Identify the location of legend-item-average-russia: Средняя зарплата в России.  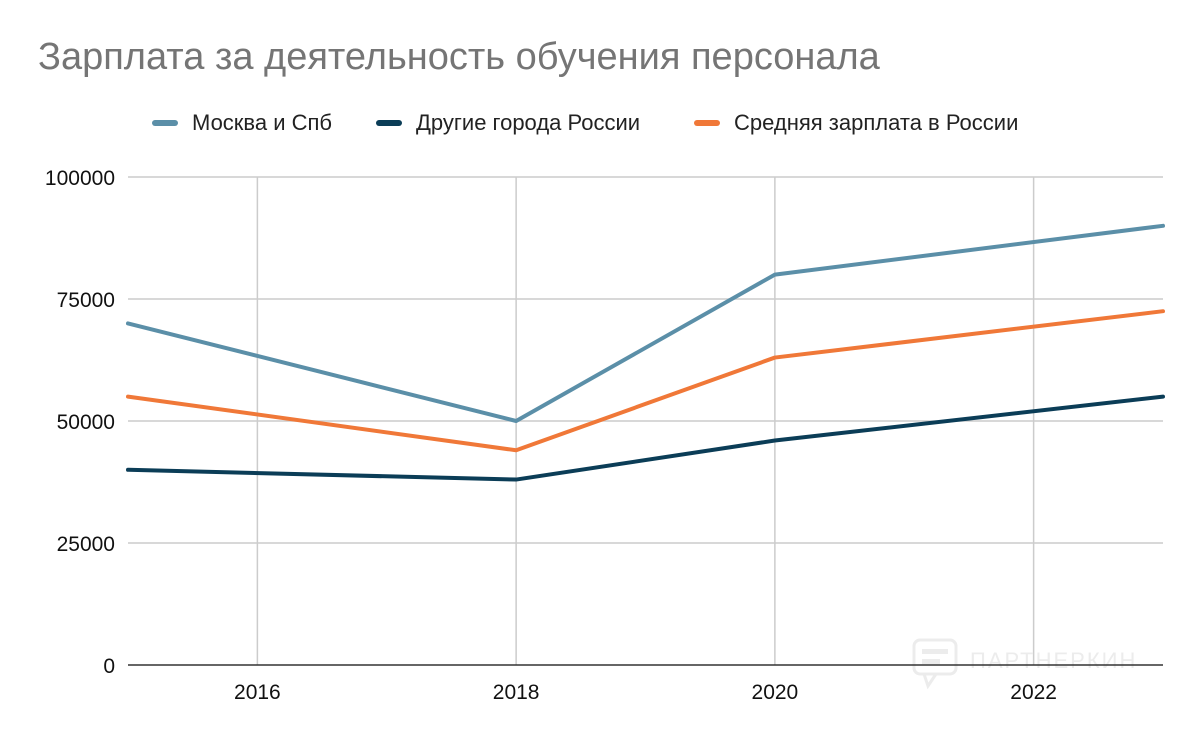
(856, 123).